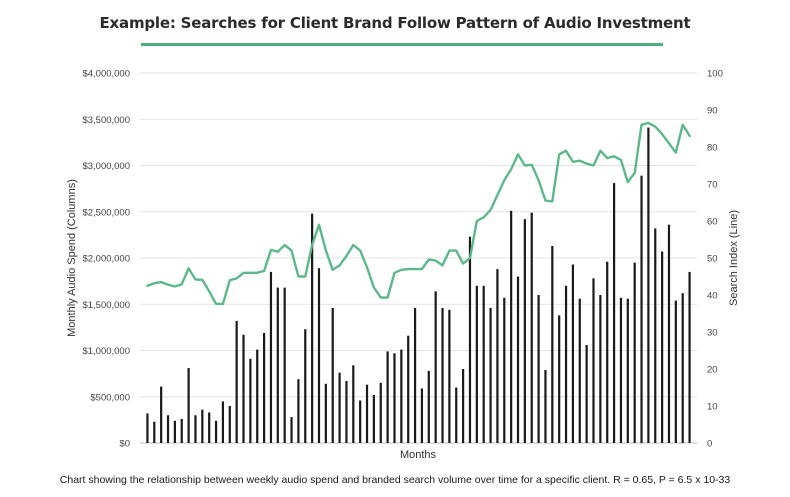 This screenshot has height=497, width=790. I want to click on right-tick-label: 80, so click(712, 148).